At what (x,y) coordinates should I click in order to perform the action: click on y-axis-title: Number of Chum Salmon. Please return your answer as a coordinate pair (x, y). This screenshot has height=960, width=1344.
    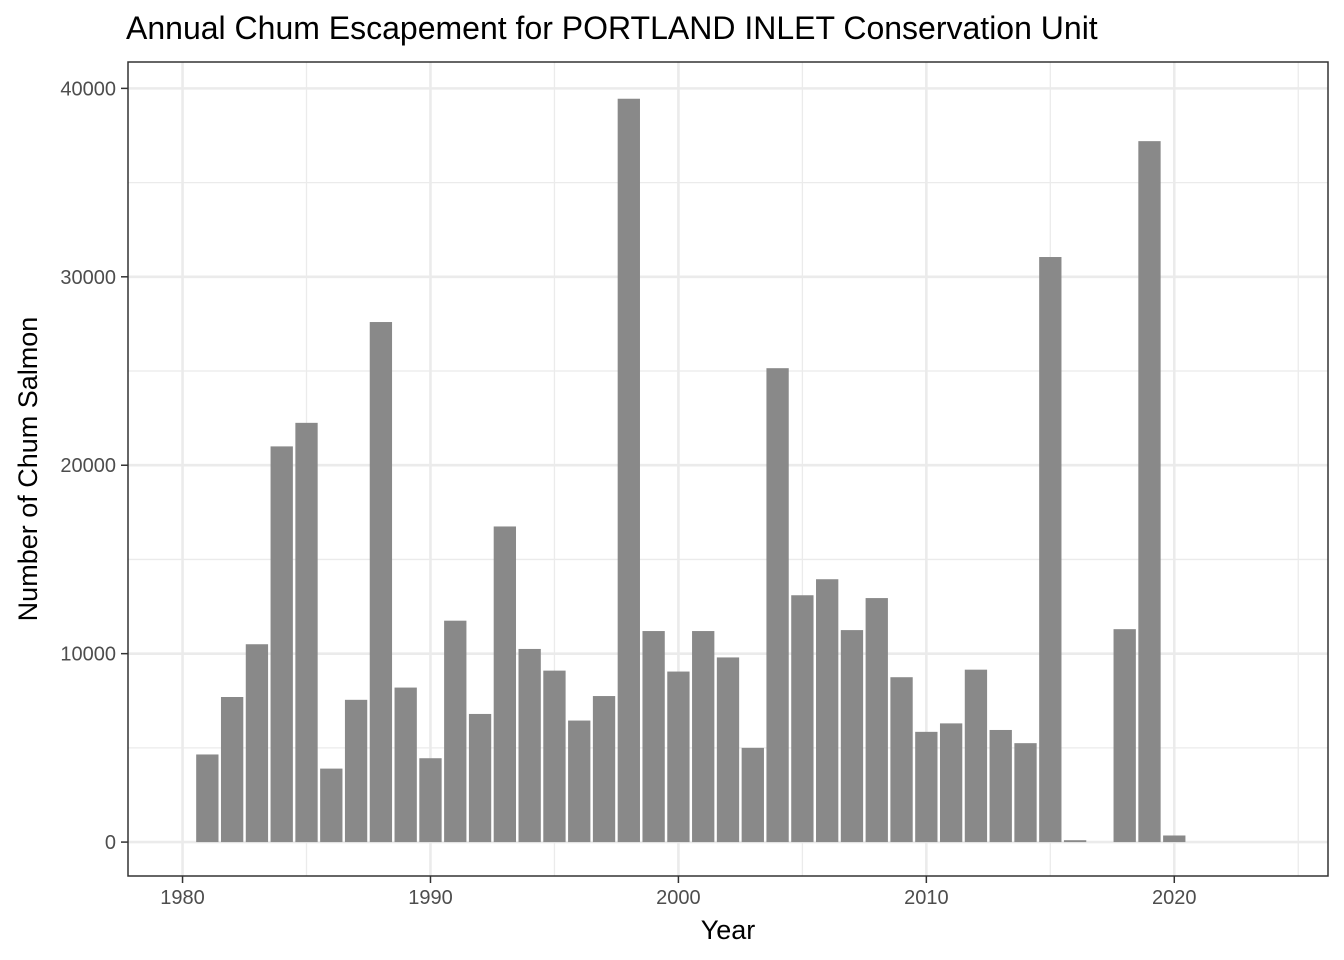
    Looking at the image, I should click on (28, 469).